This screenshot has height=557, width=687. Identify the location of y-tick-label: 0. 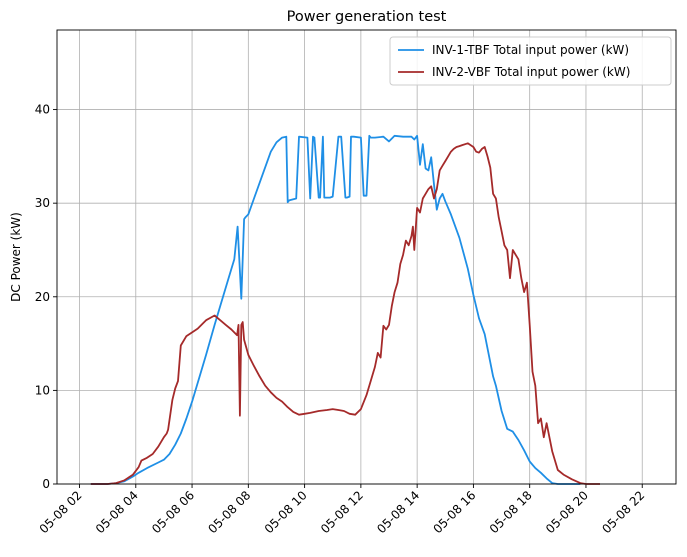
(46, 484).